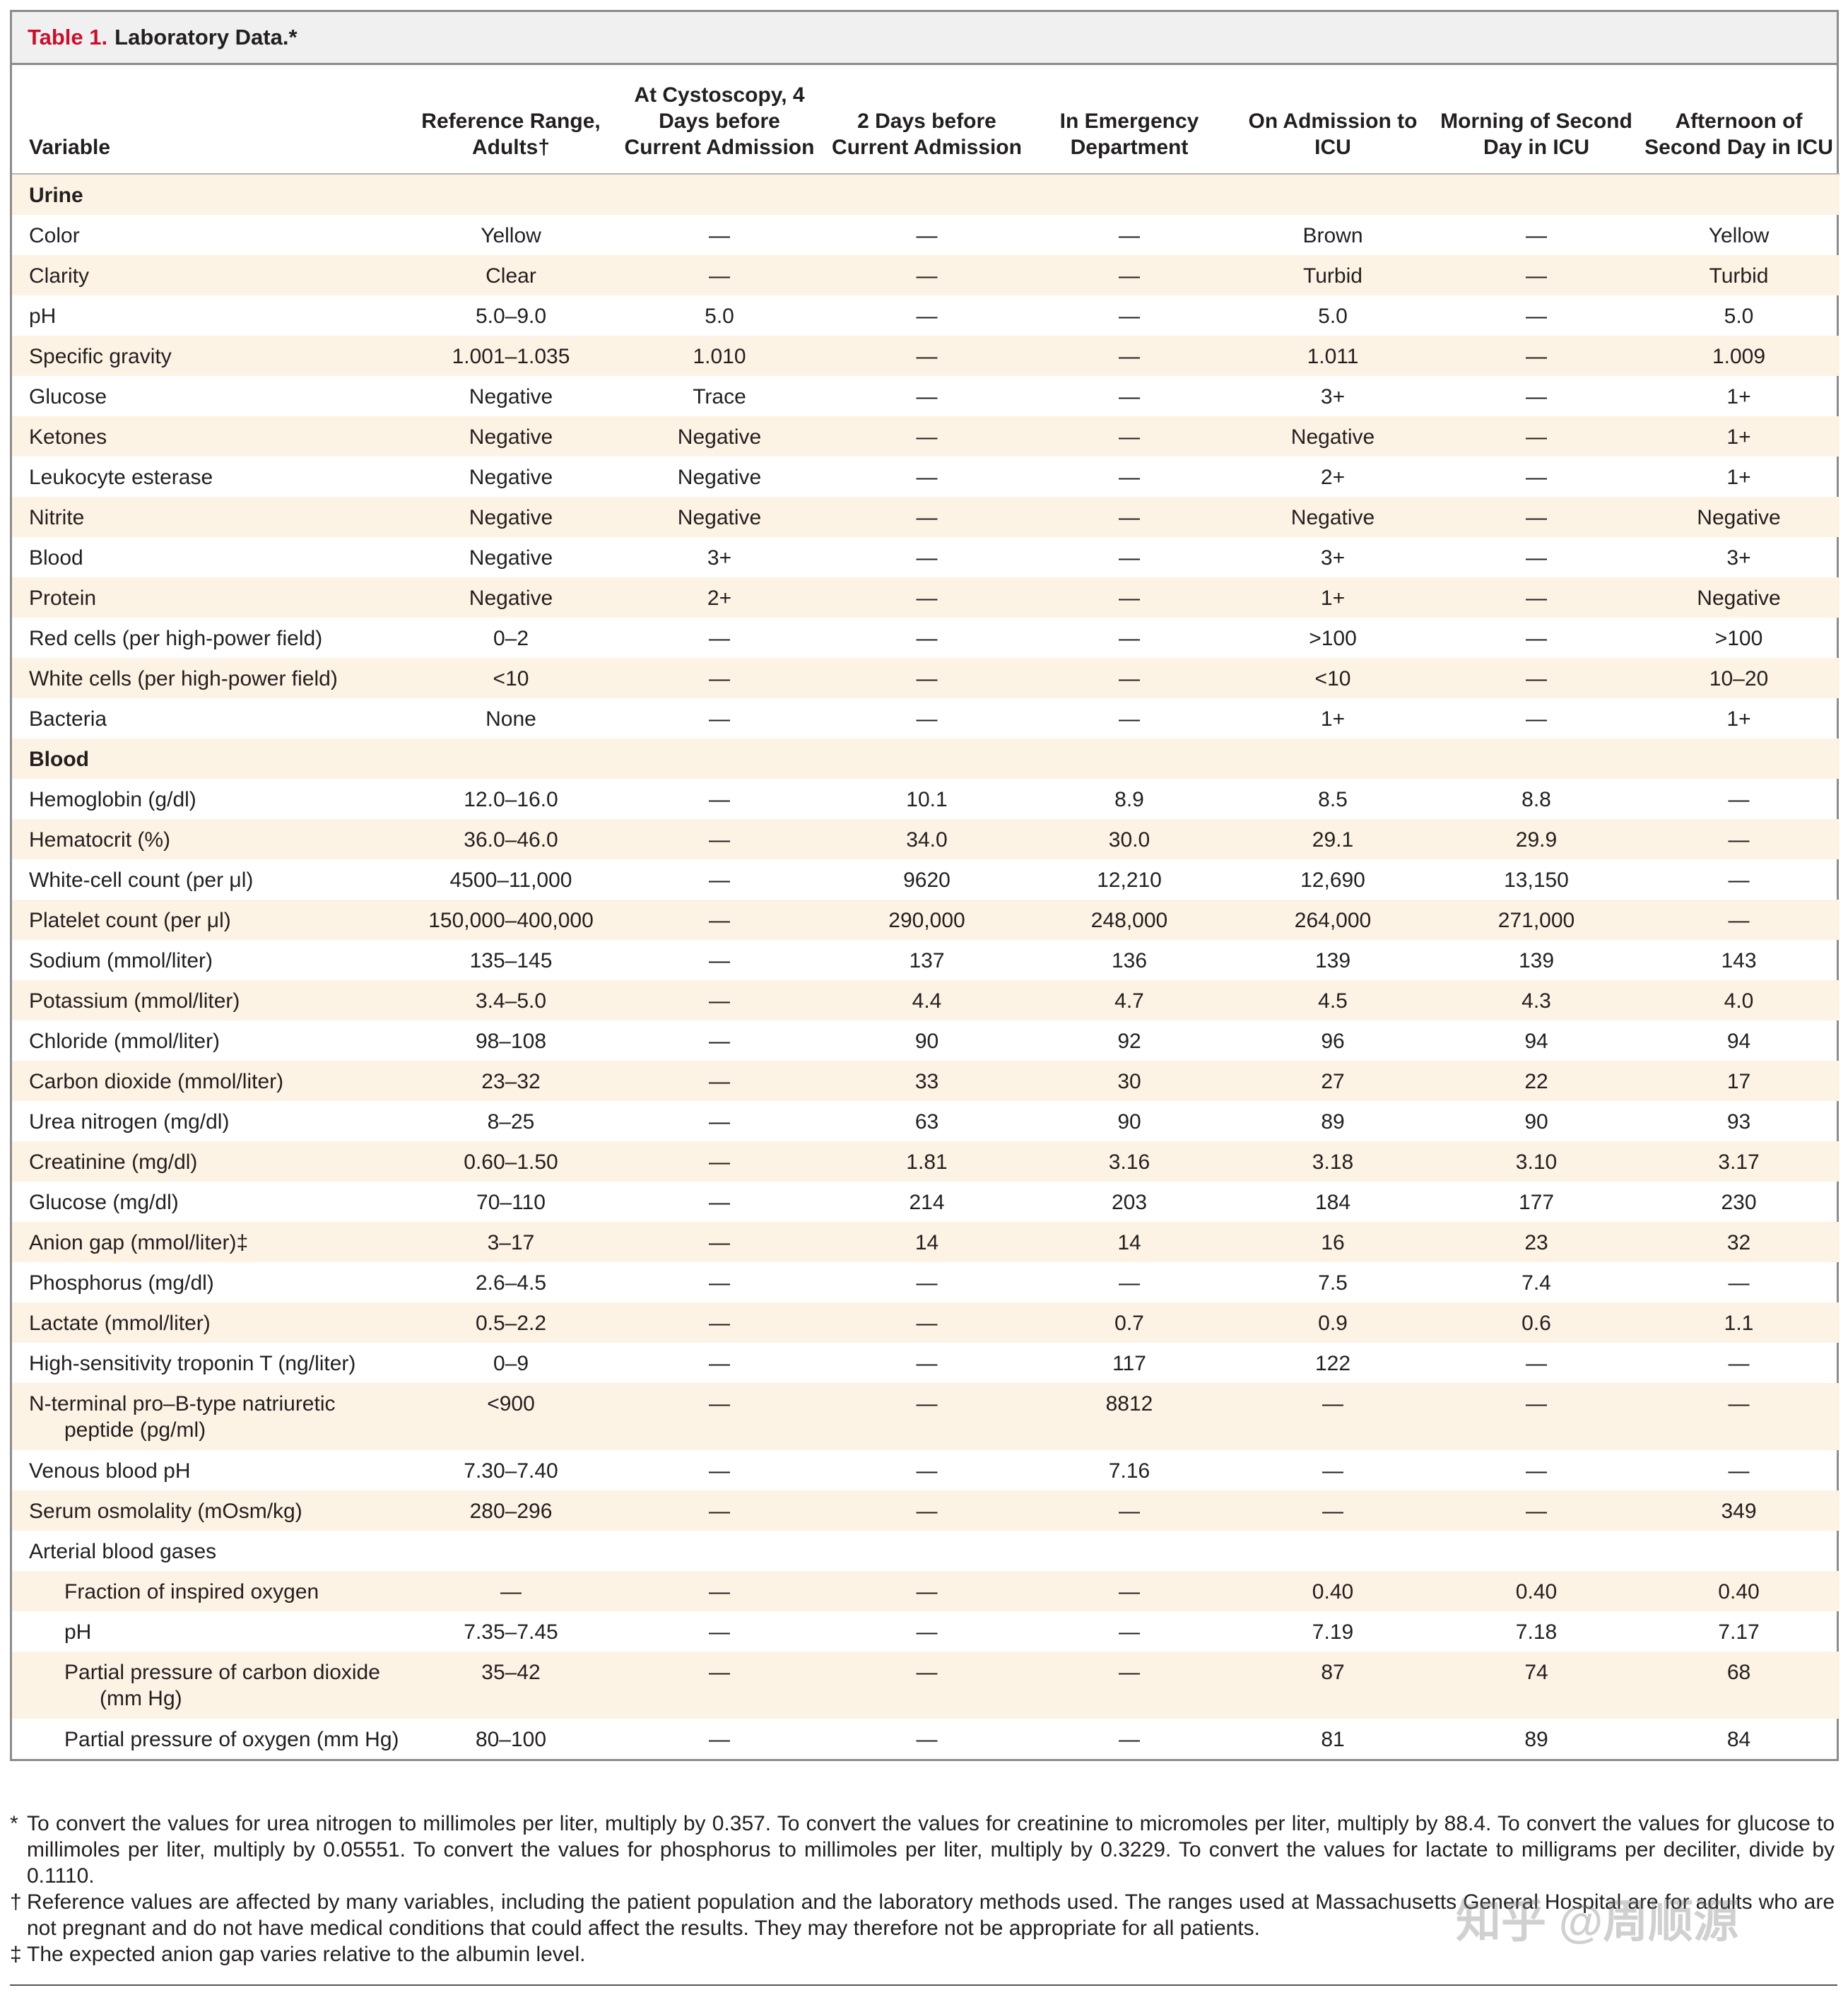 This screenshot has width=1848, height=1995. Describe the element at coordinates (1536, 1122) in the screenshot. I see `cell-value: 90` at that location.